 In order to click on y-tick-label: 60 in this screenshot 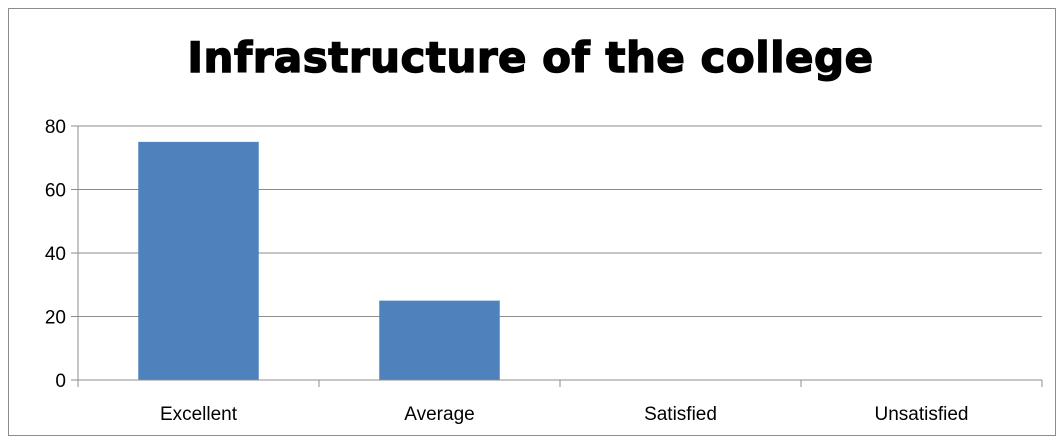, I will do `click(55, 191)`.